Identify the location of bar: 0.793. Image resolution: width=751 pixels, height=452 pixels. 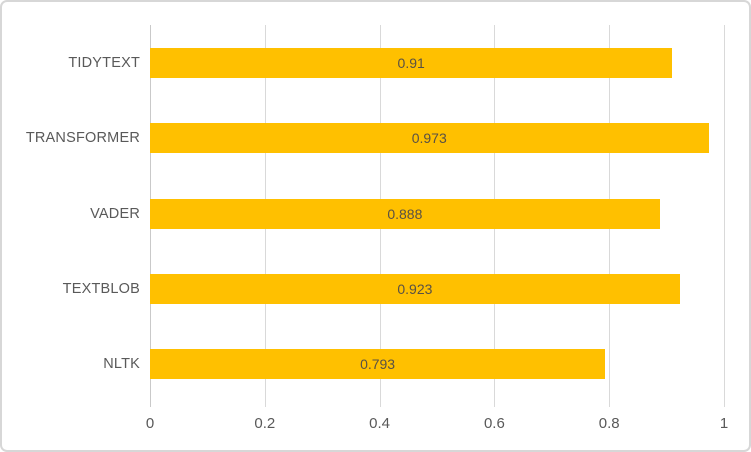
(378, 364).